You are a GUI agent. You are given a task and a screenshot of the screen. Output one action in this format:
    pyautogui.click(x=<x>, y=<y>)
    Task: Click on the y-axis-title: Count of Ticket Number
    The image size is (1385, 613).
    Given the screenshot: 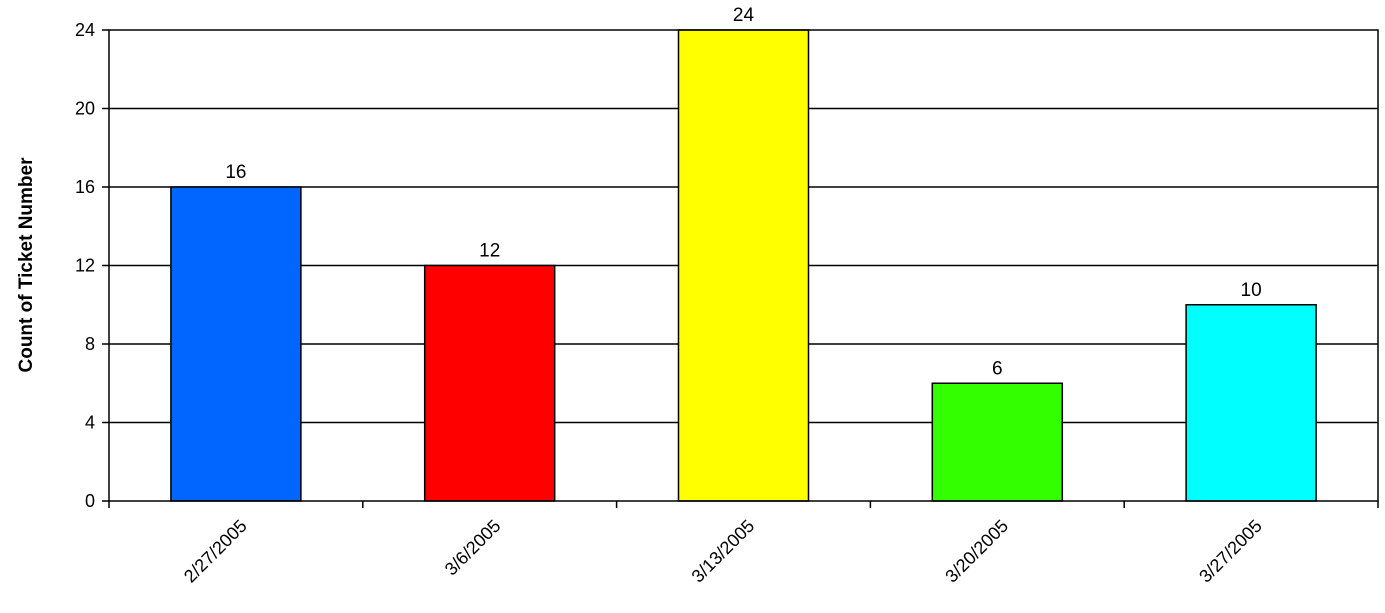 What is the action you would take?
    pyautogui.click(x=26, y=265)
    